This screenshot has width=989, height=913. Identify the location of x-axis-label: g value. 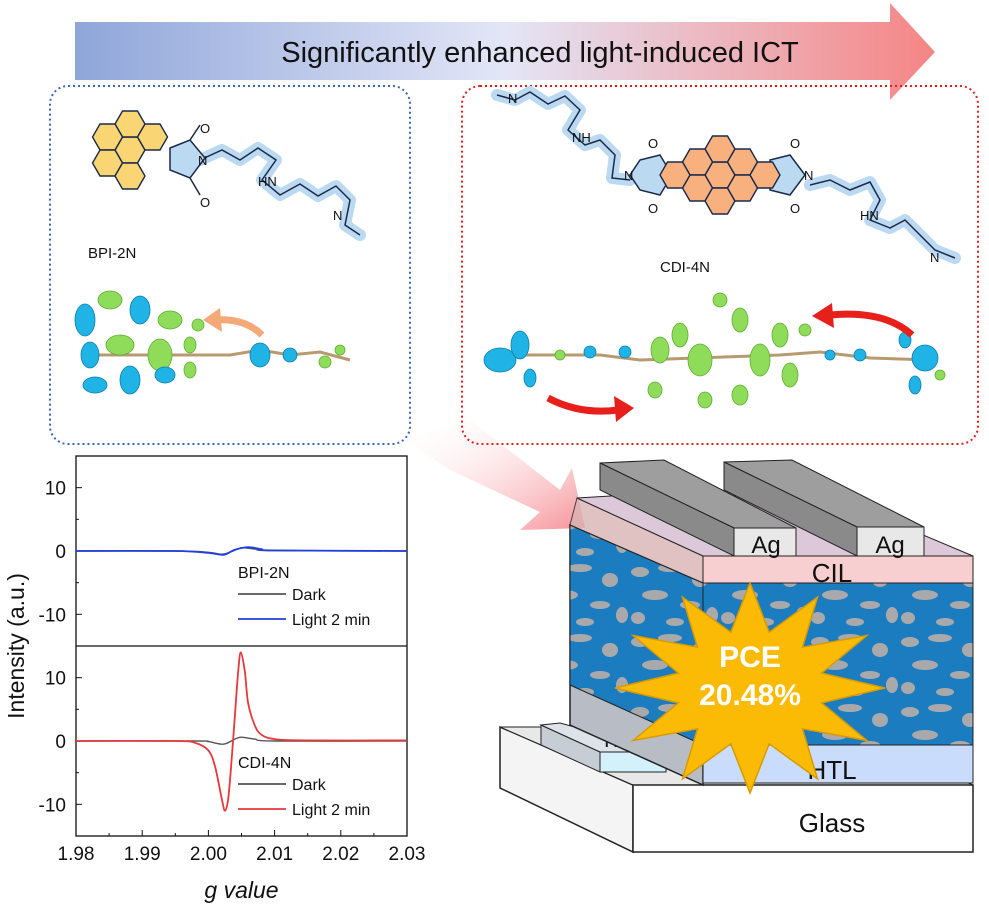
(241, 890).